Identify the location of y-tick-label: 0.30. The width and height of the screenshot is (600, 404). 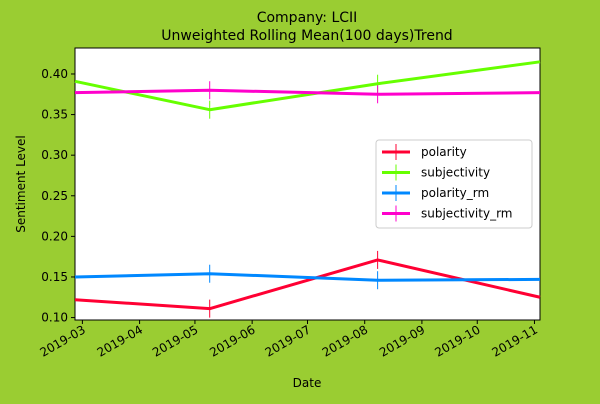
(54, 155).